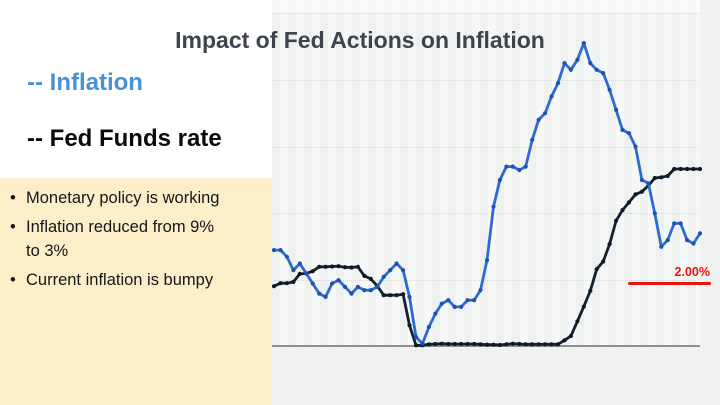 The height and width of the screenshot is (405, 720). Describe the element at coordinates (136, 280) in the screenshot. I see `note-item: • Current inflation is bumpy` at that location.